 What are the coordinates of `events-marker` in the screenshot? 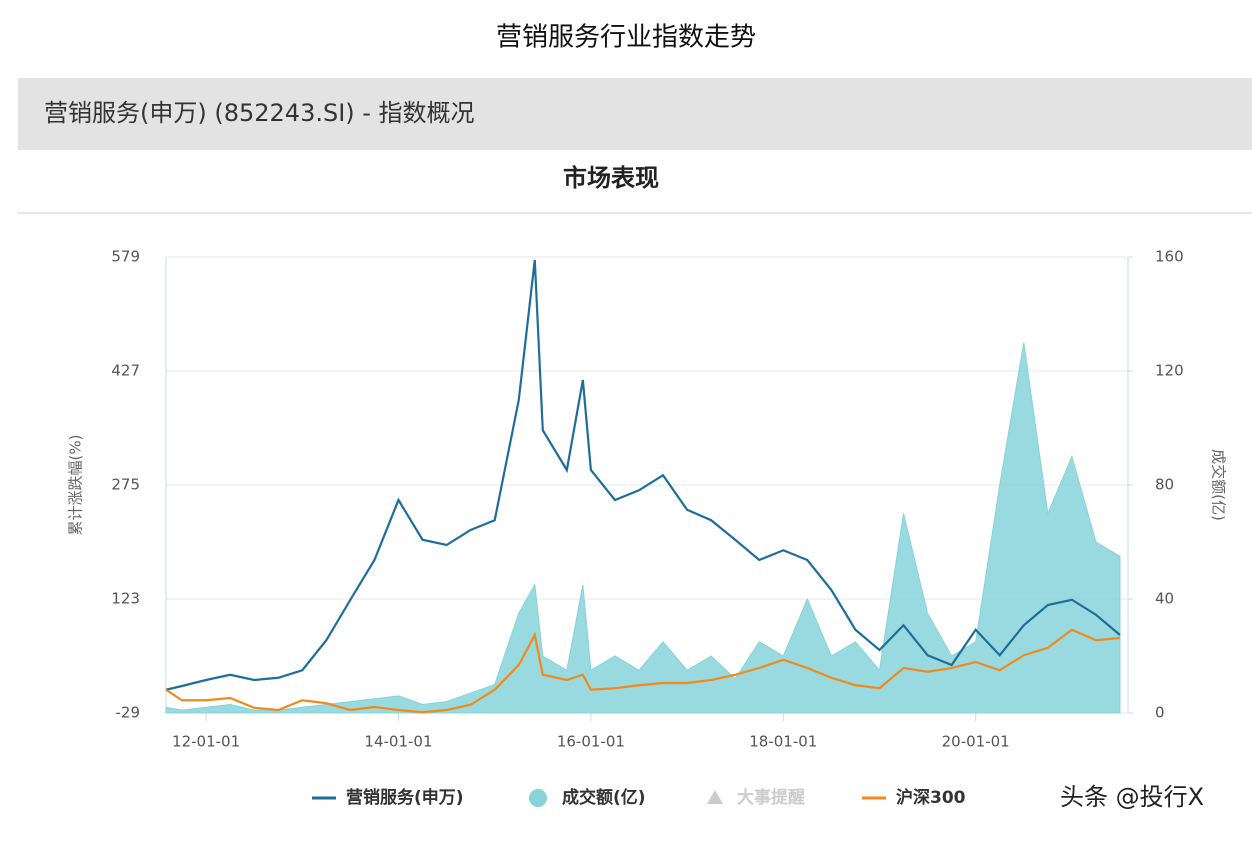 It's located at (715, 797).